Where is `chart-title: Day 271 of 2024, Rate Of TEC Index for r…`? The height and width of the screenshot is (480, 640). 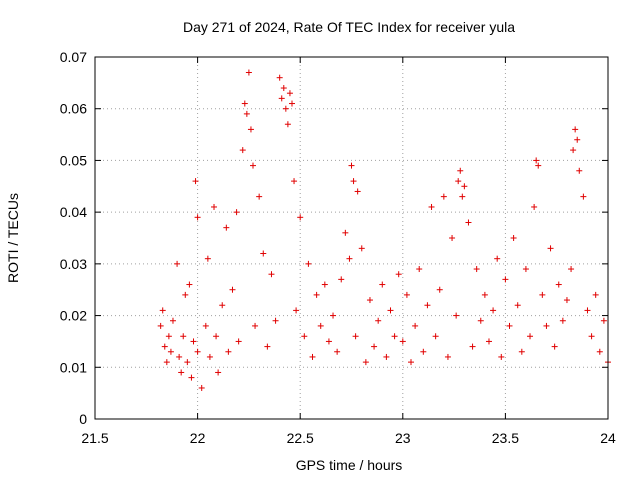
chart-title: Day 271 of 2024, Rate Of TEC Index for r… is located at coordinates (349, 27).